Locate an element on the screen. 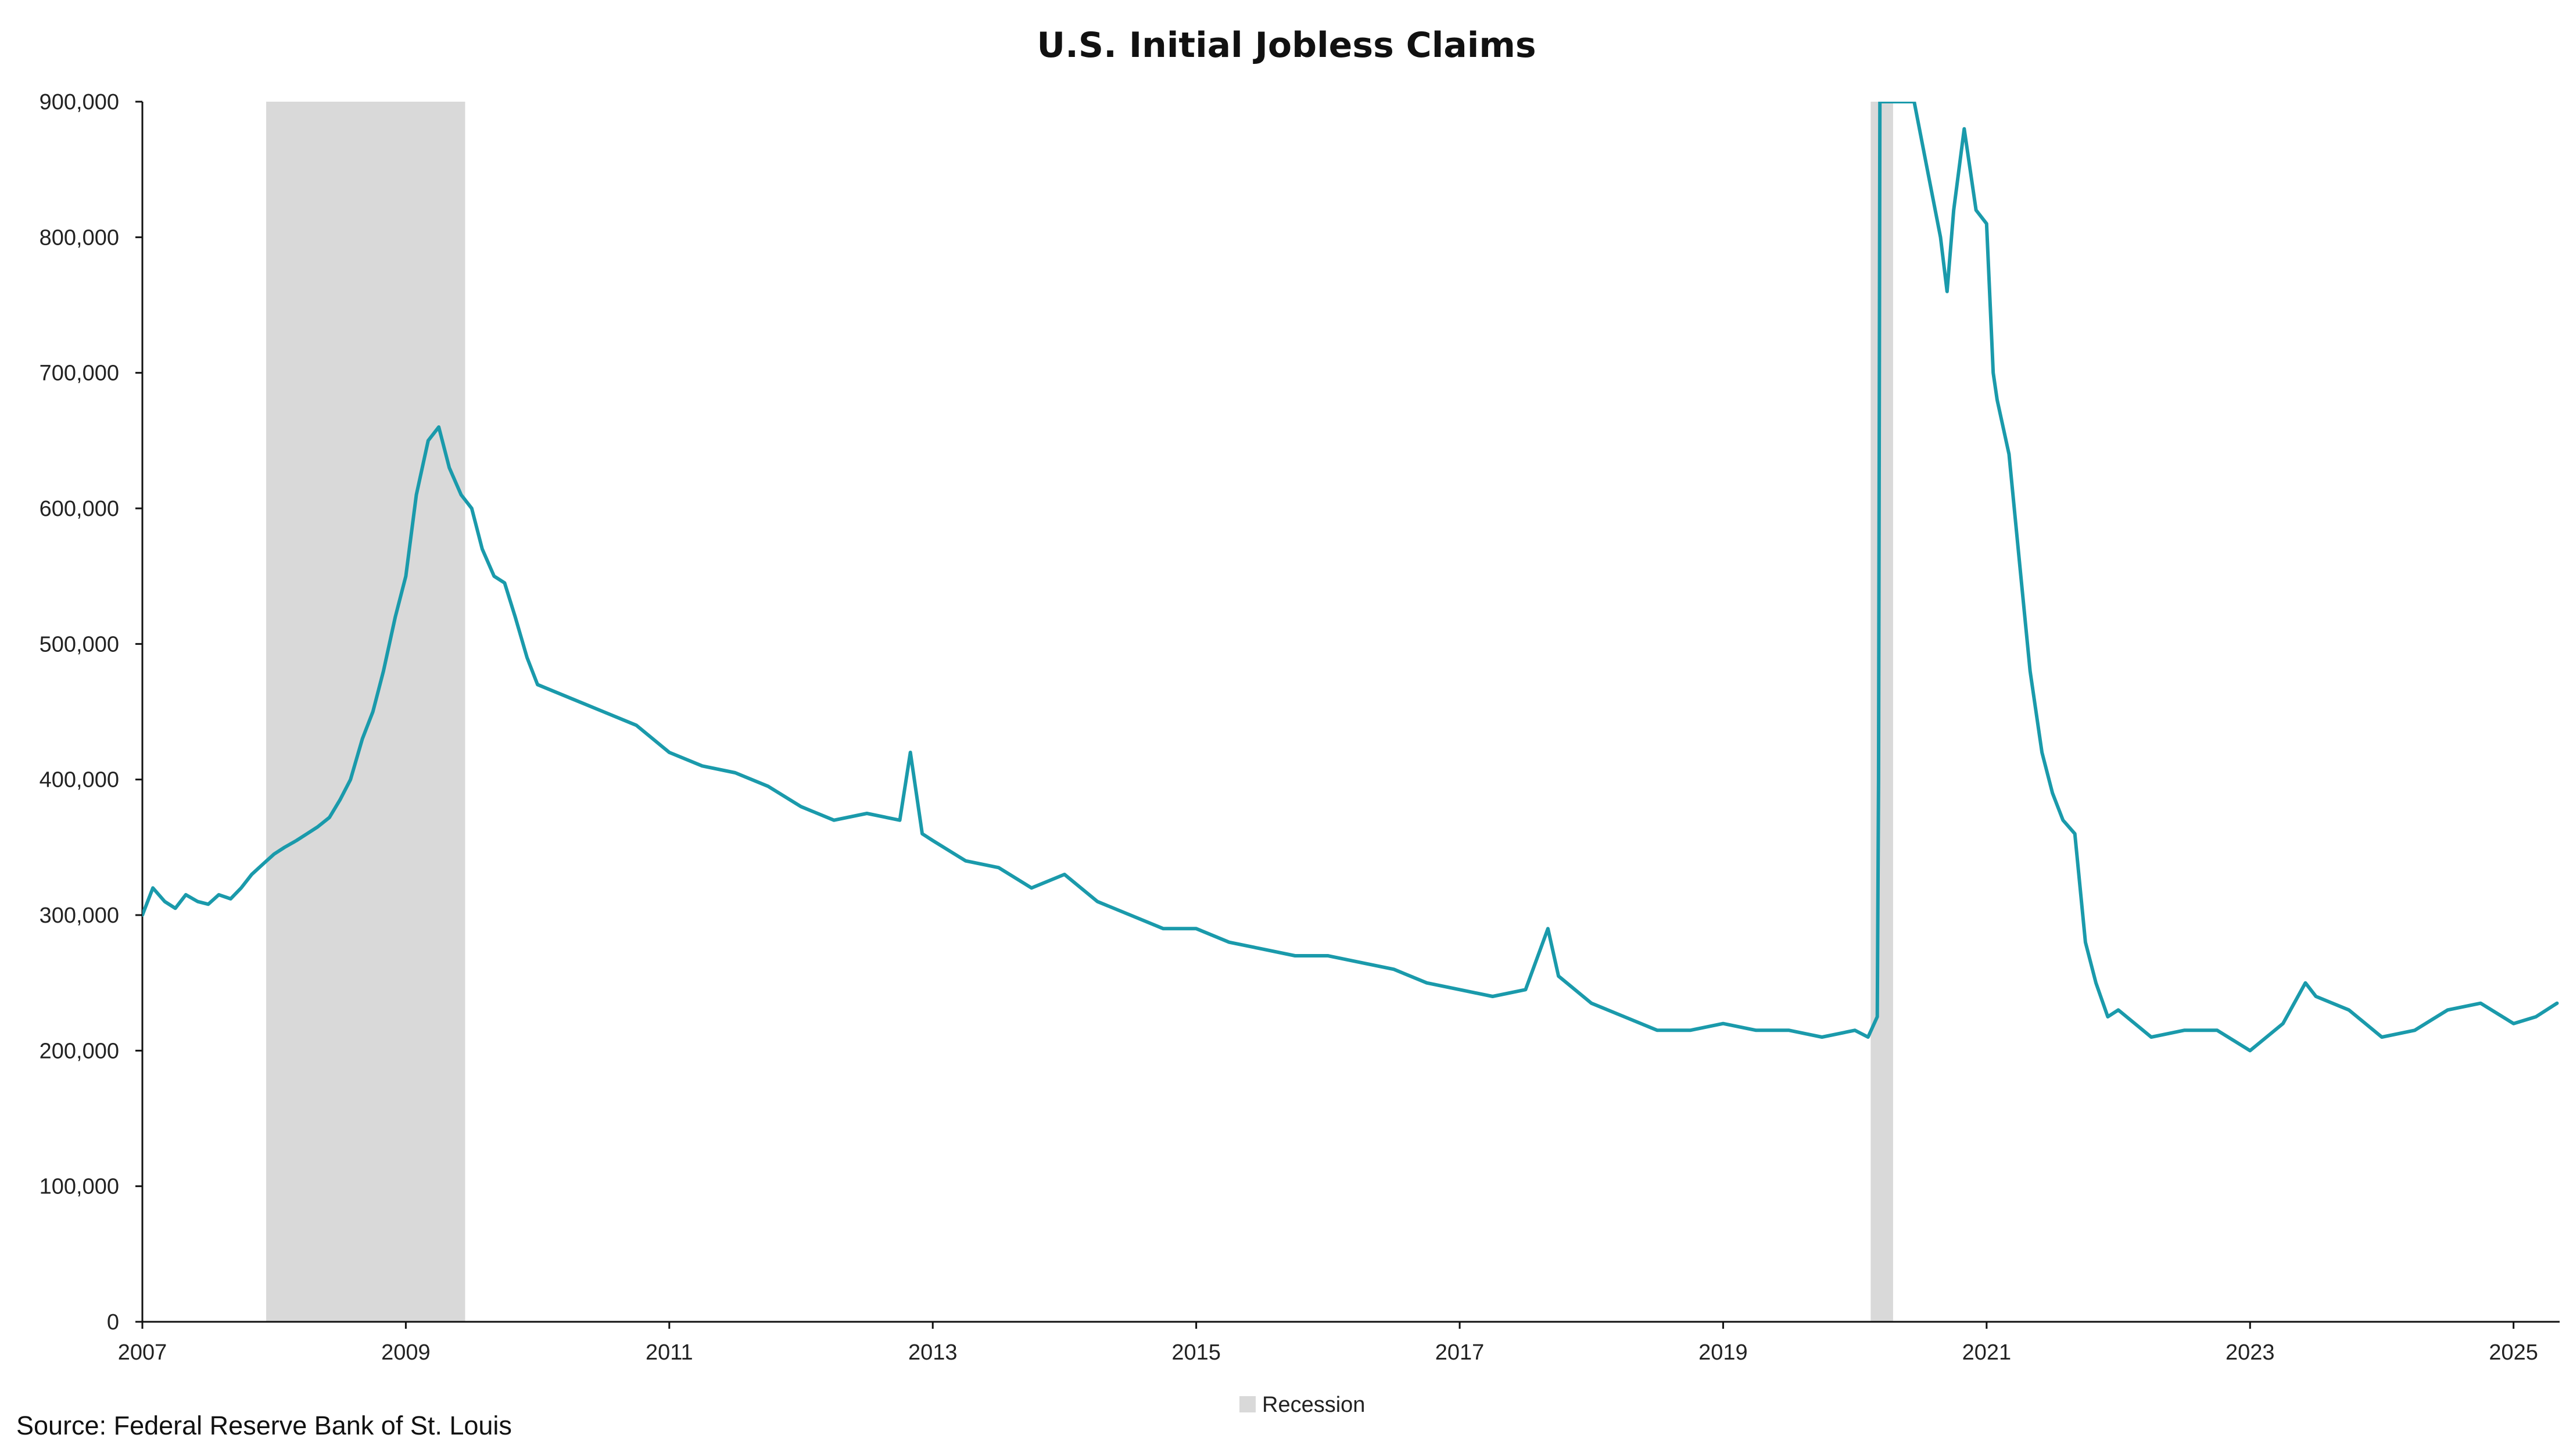 The height and width of the screenshot is (1456, 2573). x-tick-label: 2011 is located at coordinates (670, 1353).